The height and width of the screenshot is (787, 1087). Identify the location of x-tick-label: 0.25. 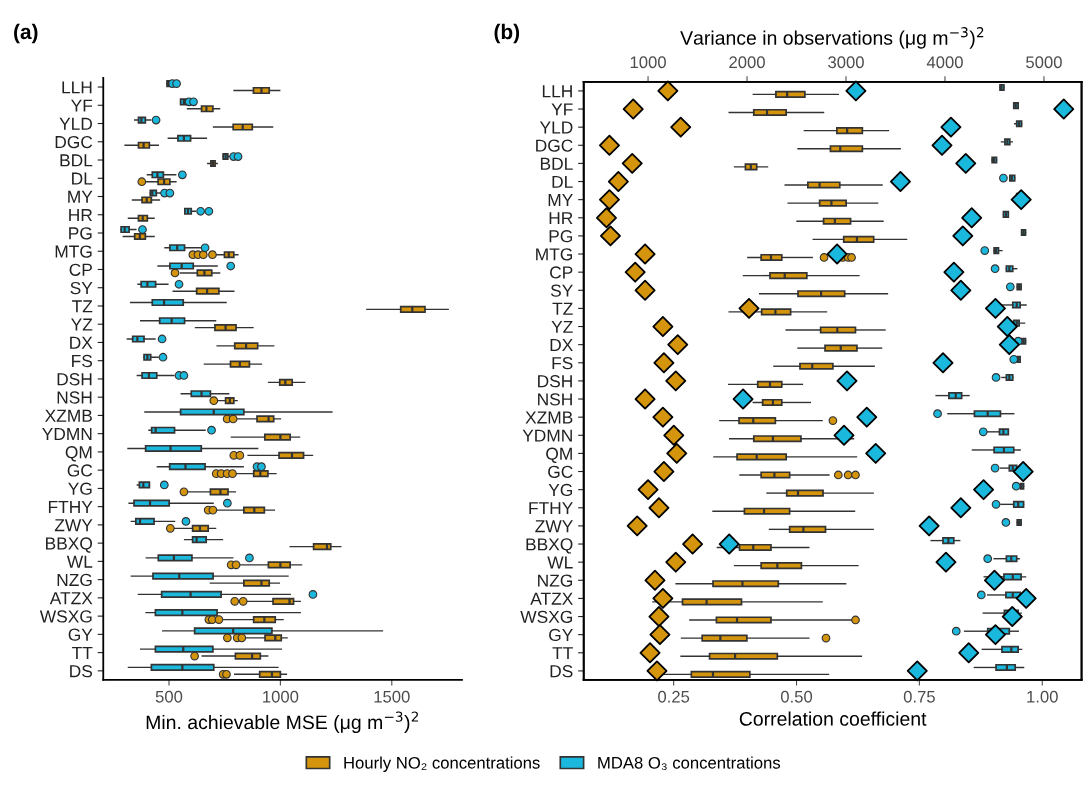
(674, 696).